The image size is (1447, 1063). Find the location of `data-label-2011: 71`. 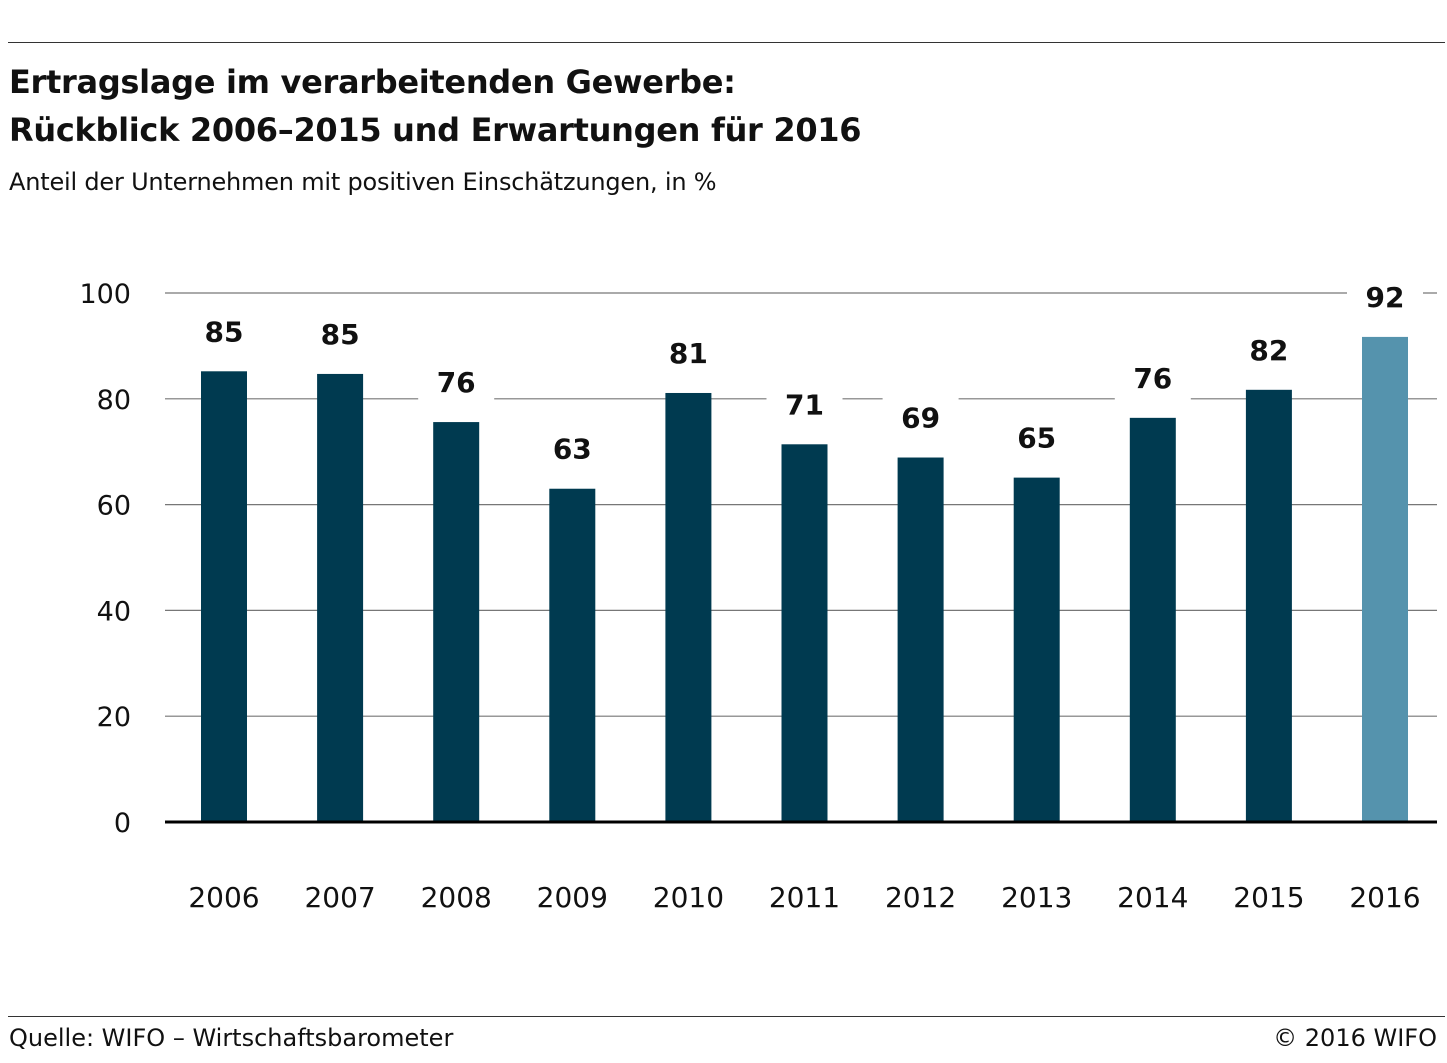

data-label-2011: 71 is located at coordinates (804, 404).